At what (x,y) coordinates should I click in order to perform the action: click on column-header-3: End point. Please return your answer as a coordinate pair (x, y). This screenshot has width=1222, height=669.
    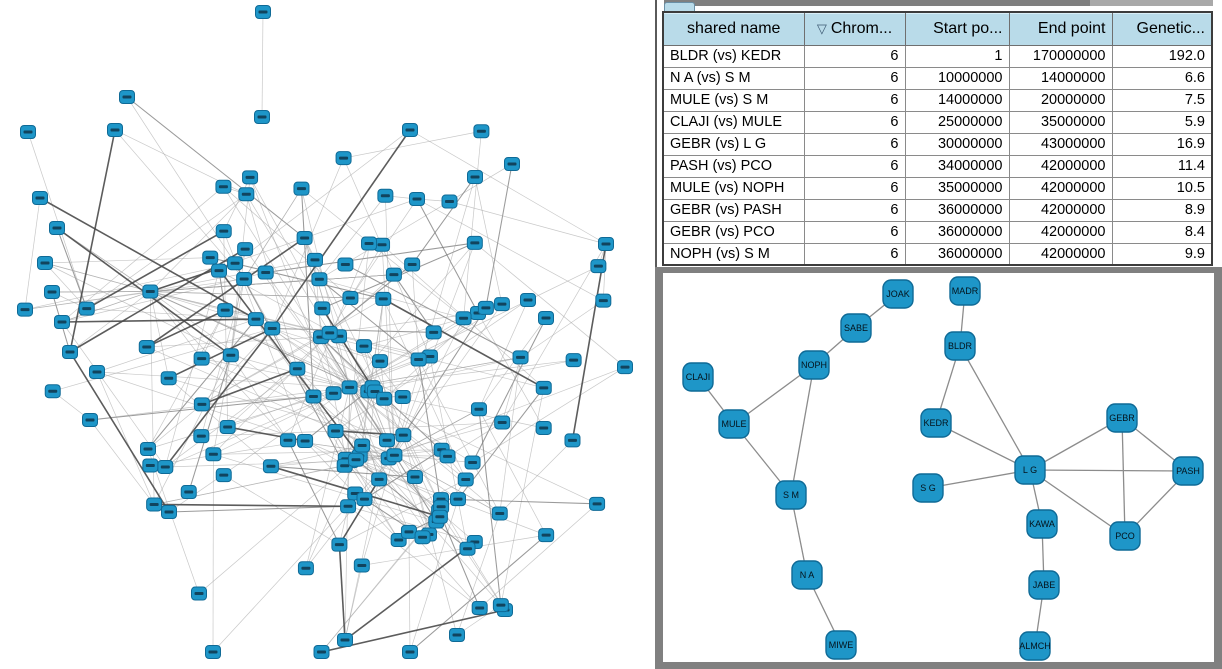
    Looking at the image, I should click on (1060, 28).